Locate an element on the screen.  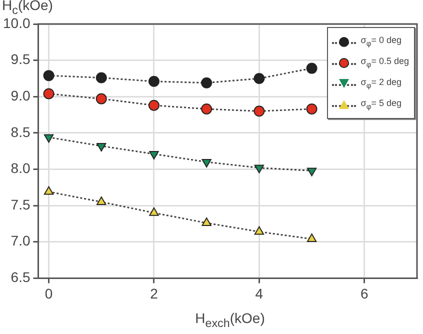
y-tick-label: 10.0 is located at coordinates (16, 22).